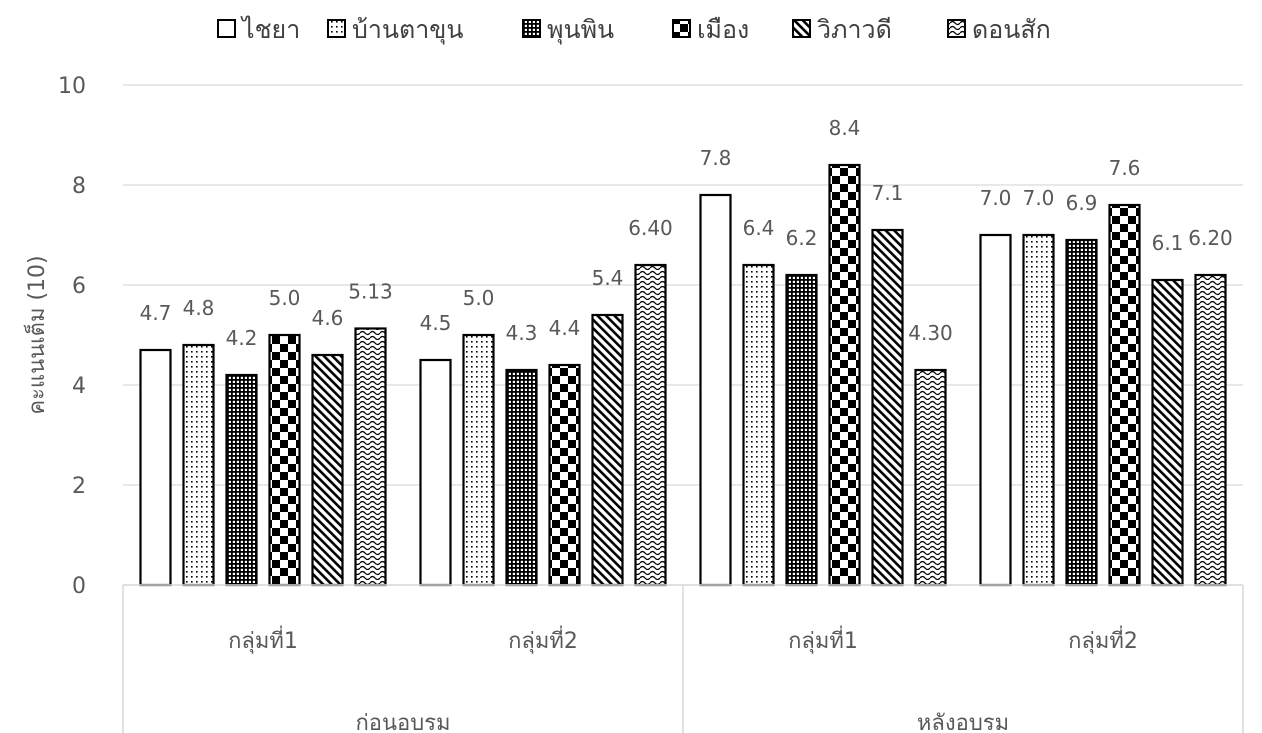  Describe the element at coordinates (608, 278) in the screenshot. I see `data-label: 5.4` at that location.